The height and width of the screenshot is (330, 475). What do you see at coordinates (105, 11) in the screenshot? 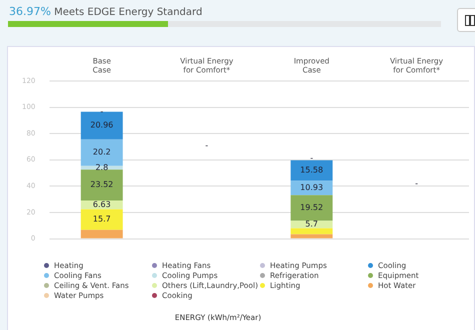
I see `chart-title: 36.97% Meets EDGE Energy Standard` at bounding box center [105, 11].